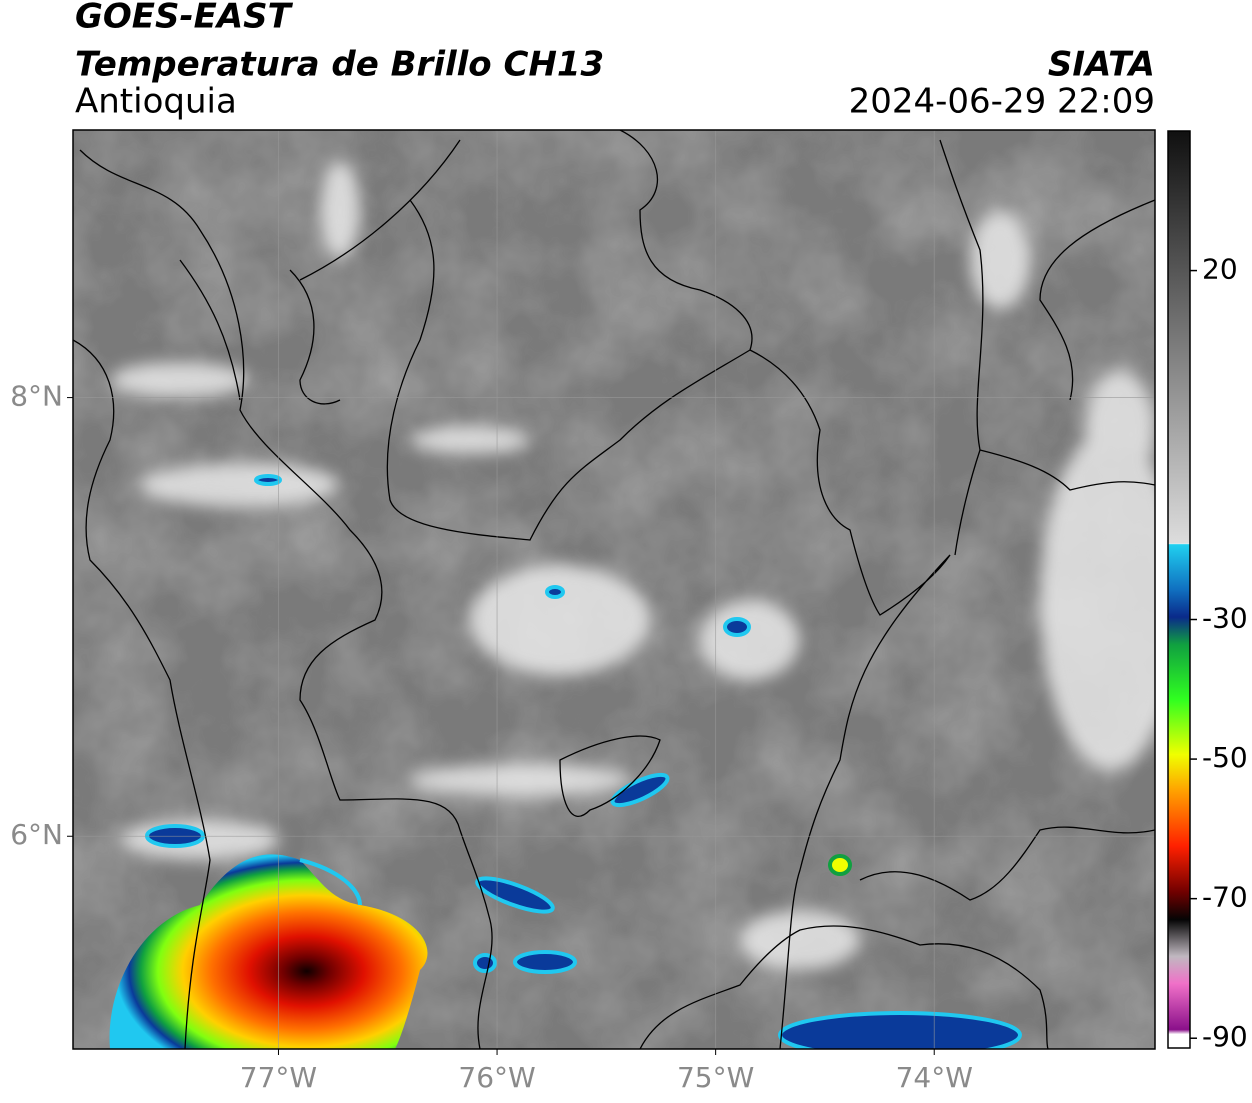 The height and width of the screenshot is (1103, 1252). What do you see at coordinates (1179, 589) in the screenshot?
I see `colorbar` at bounding box center [1179, 589].